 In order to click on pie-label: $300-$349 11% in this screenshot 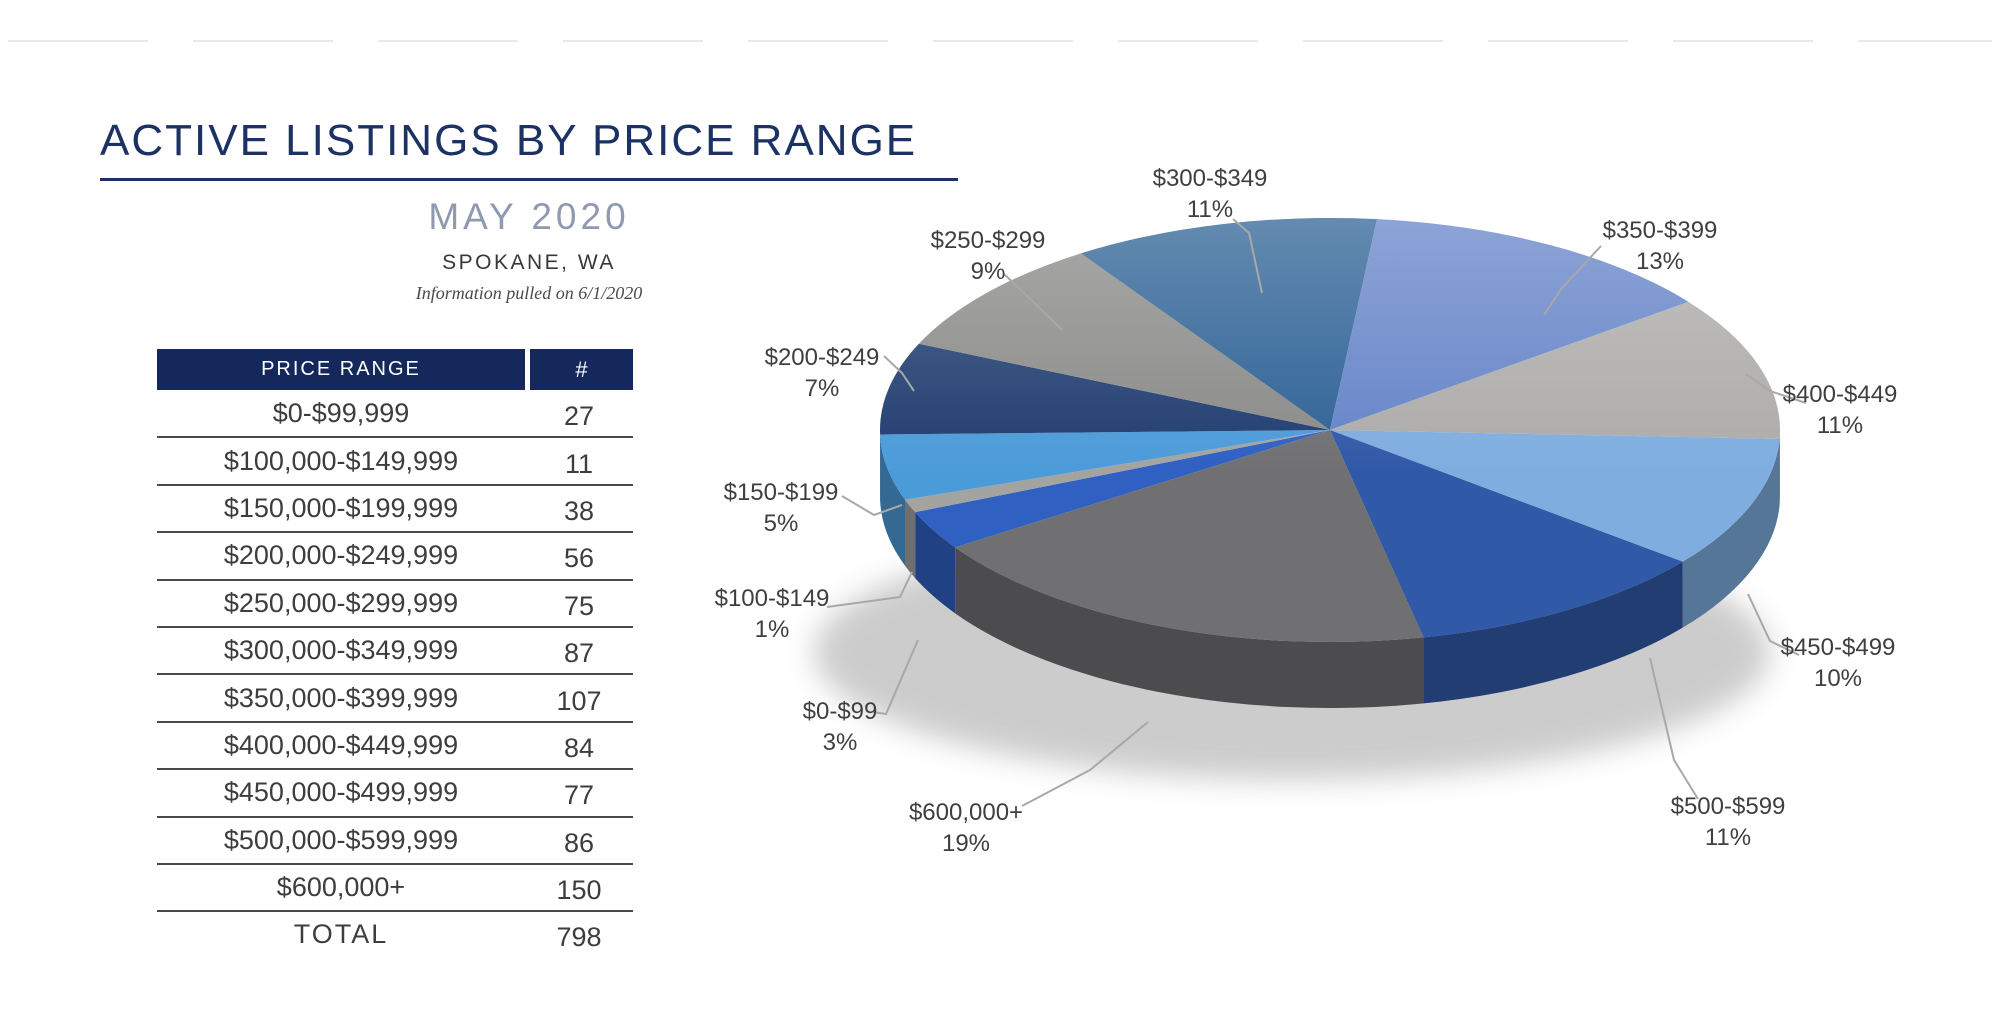, I will do `click(1210, 194)`.